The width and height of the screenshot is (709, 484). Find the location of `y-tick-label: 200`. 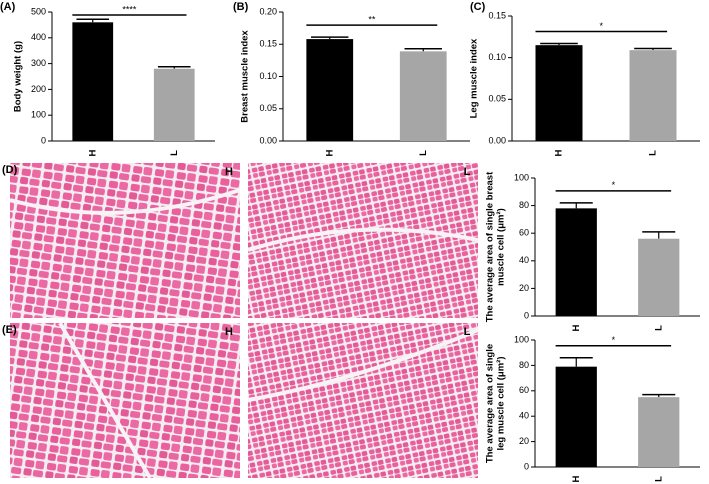

y-tick-label: 200 is located at coordinates (38, 89).